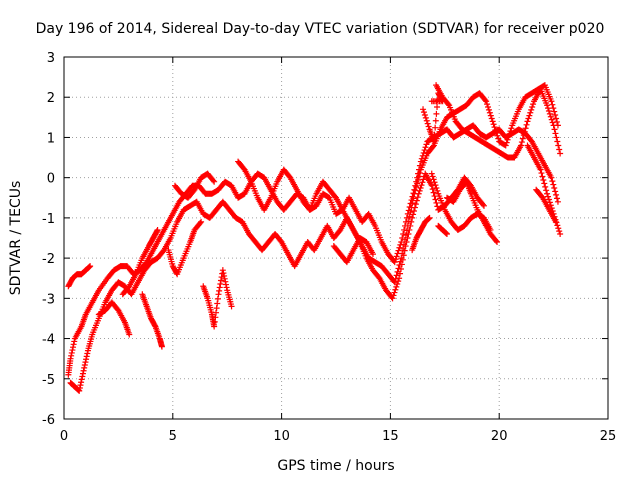 The width and height of the screenshot is (640, 480). What do you see at coordinates (48, 219) in the screenshot?
I see `y-tick-label: -1` at bounding box center [48, 219].